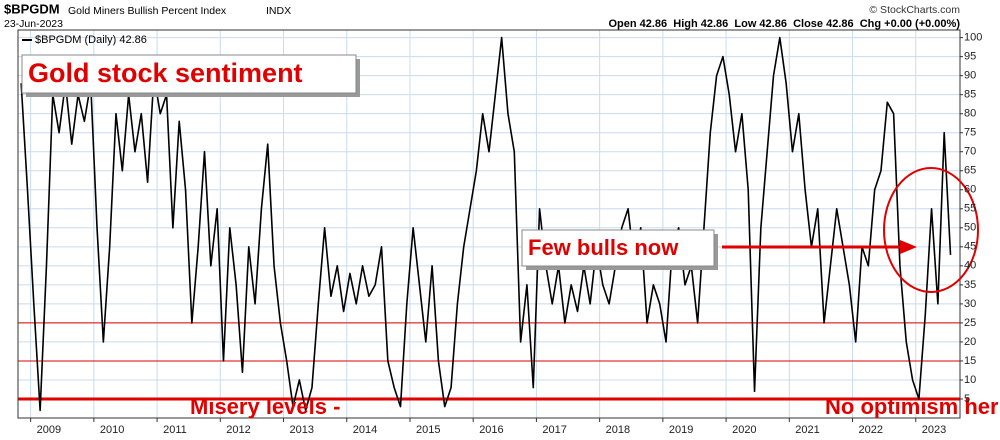 The image size is (1000, 440). Describe the element at coordinates (970, 247) in the screenshot. I see `y-tick-label: 45` at that location.